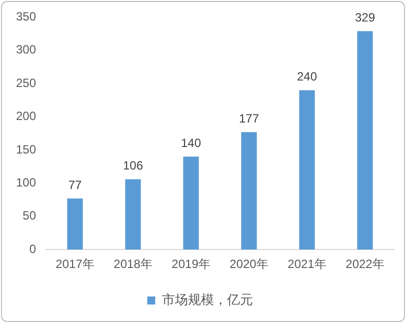  Describe the element at coordinates (365, 264) in the screenshot. I see `x-tick-label: 2022年` at that location.